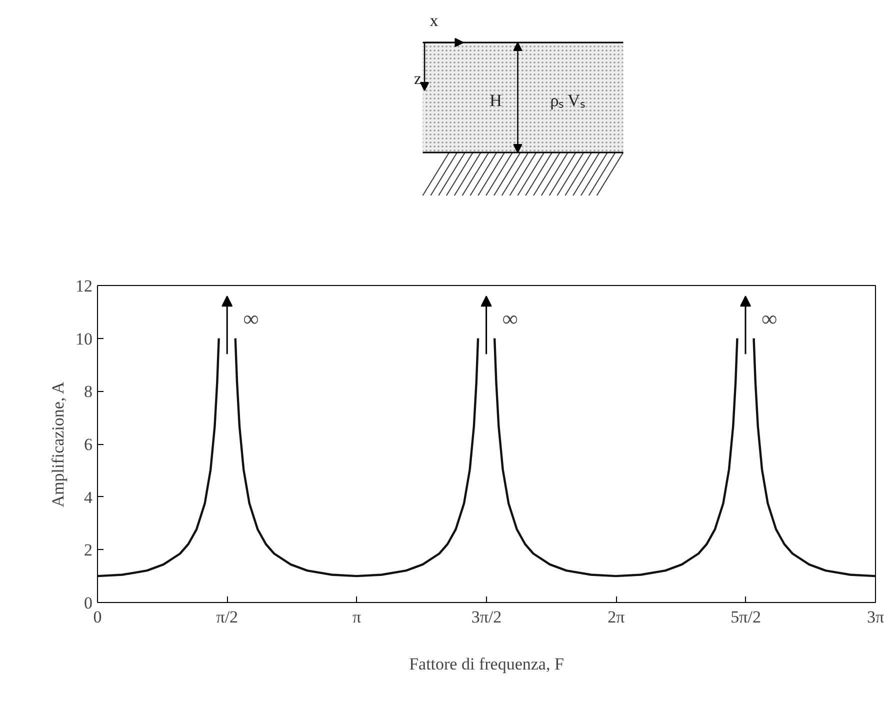 This screenshot has height=717, width=885. I want to click on y-tick-label: 8, so click(88, 392).